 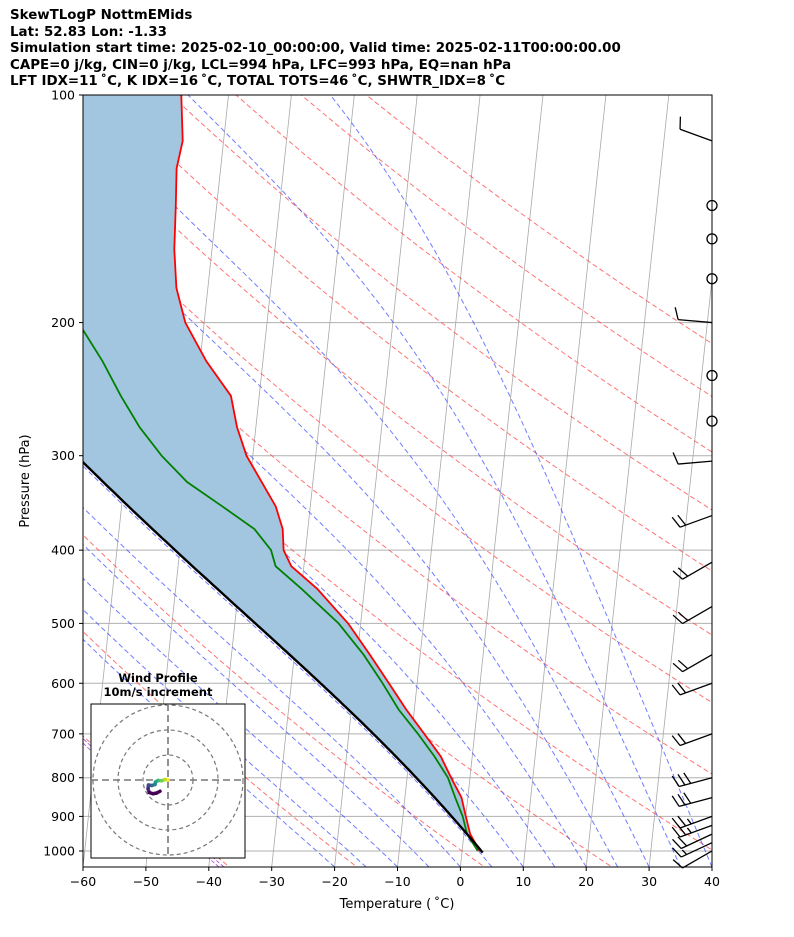 I want to click on y-axis-title: Pressure (hPa), so click(x=25, y=480).